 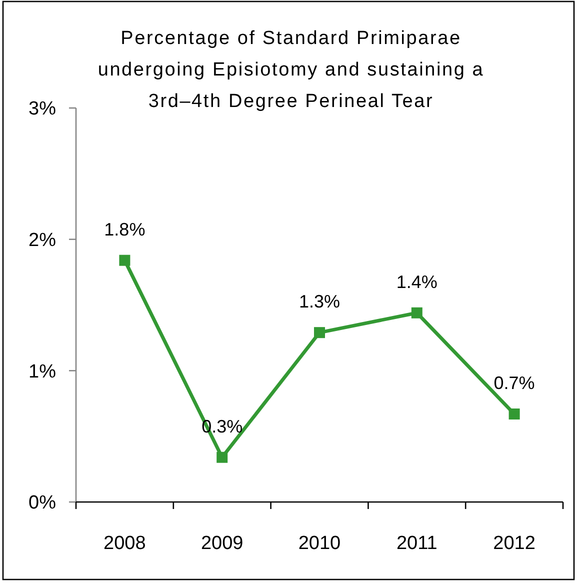 I want to click on chart-title: Percentage of Standard Primiparae undergoing Episiotomy and sustaining a 3rd–4th Degree Perineal Tear, so click(x=291, y=70).